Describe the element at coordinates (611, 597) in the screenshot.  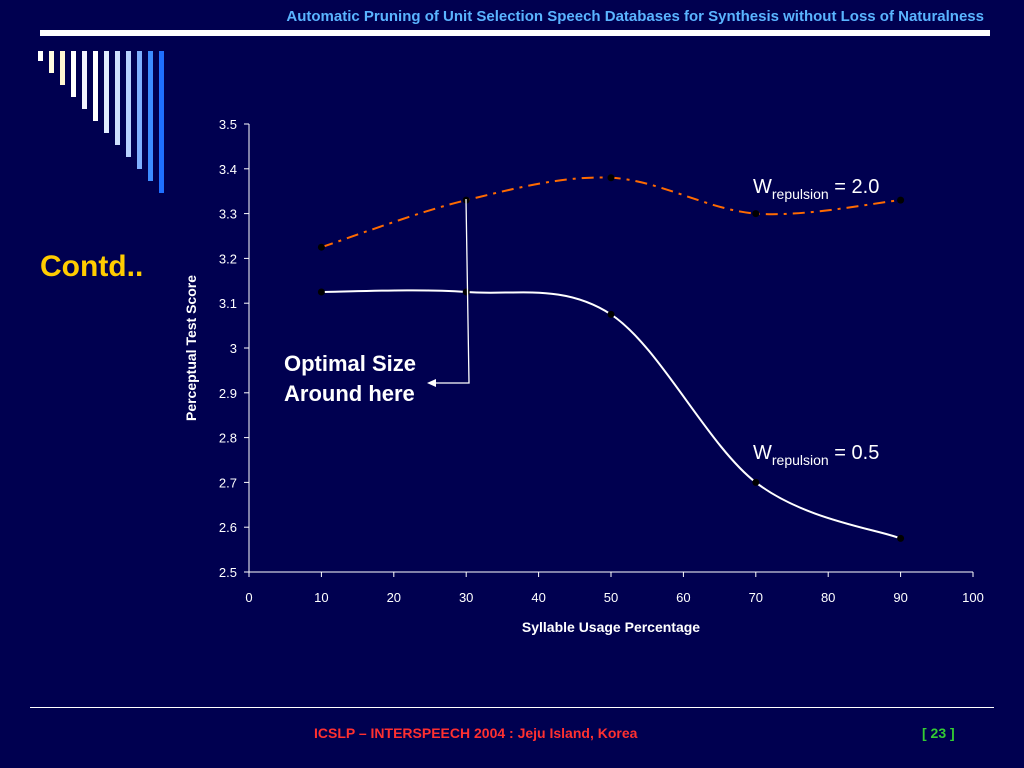
I see `x-tick-label: 50` at that location.